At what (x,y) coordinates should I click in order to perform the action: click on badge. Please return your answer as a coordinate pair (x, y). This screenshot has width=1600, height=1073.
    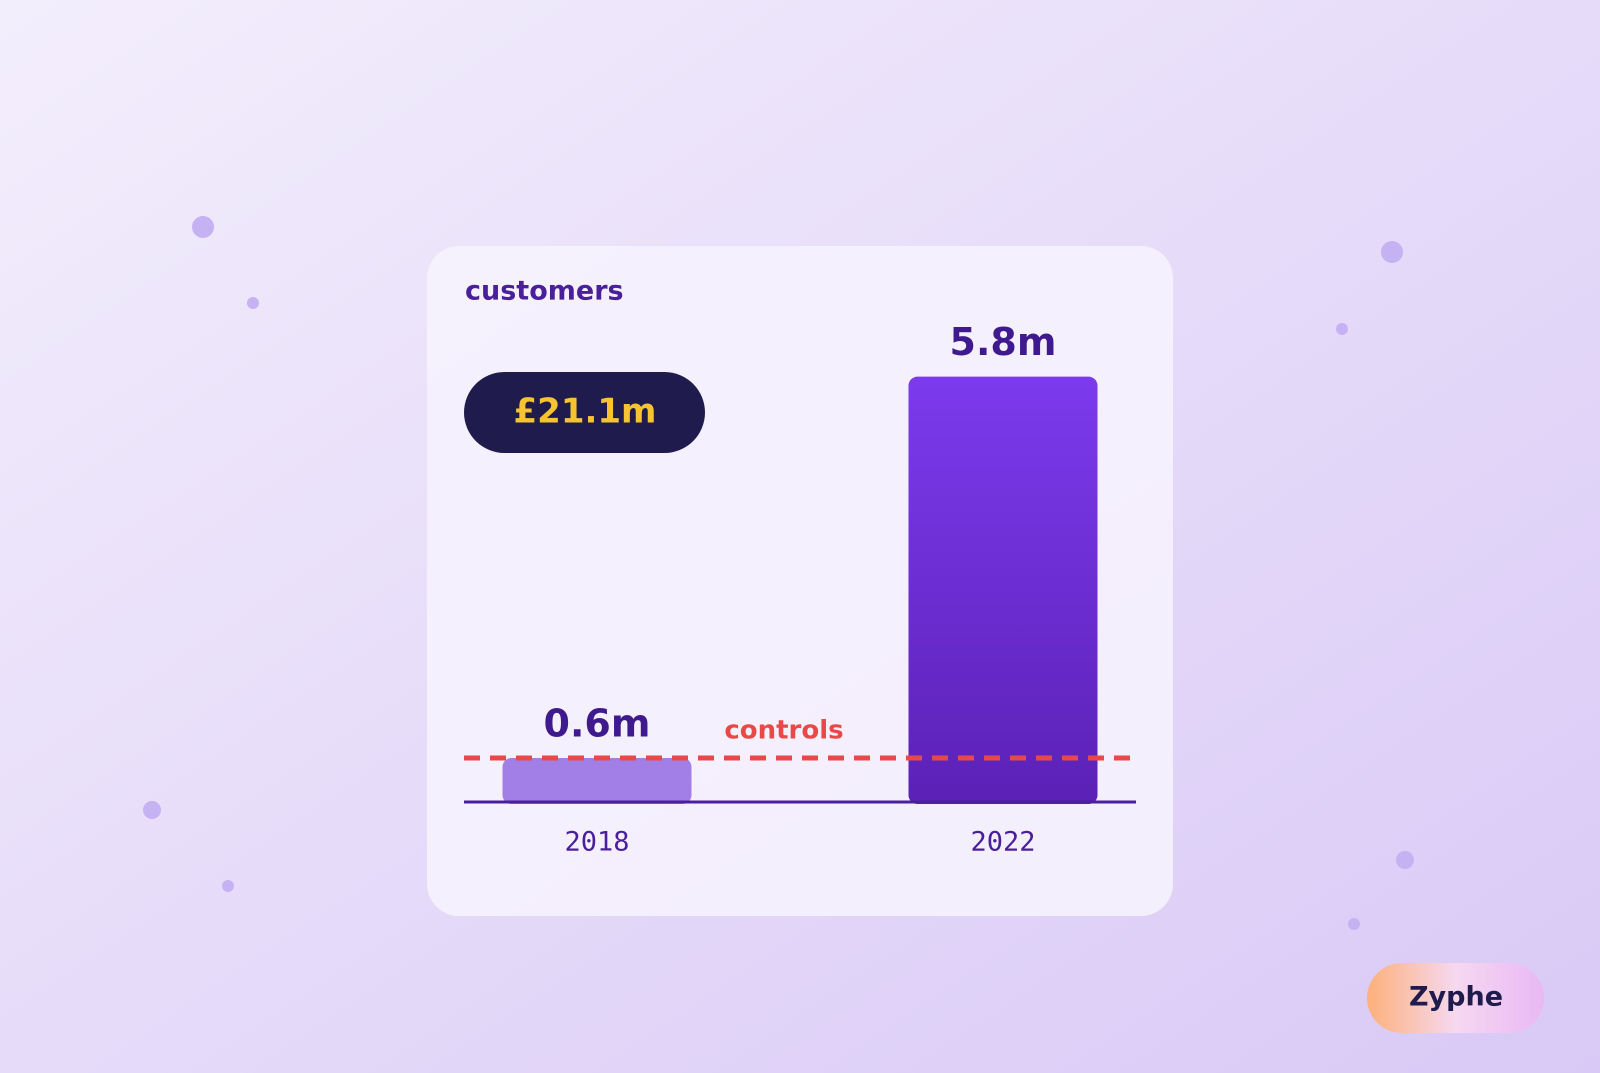
    Looking at the image, I should click on (584, 412).